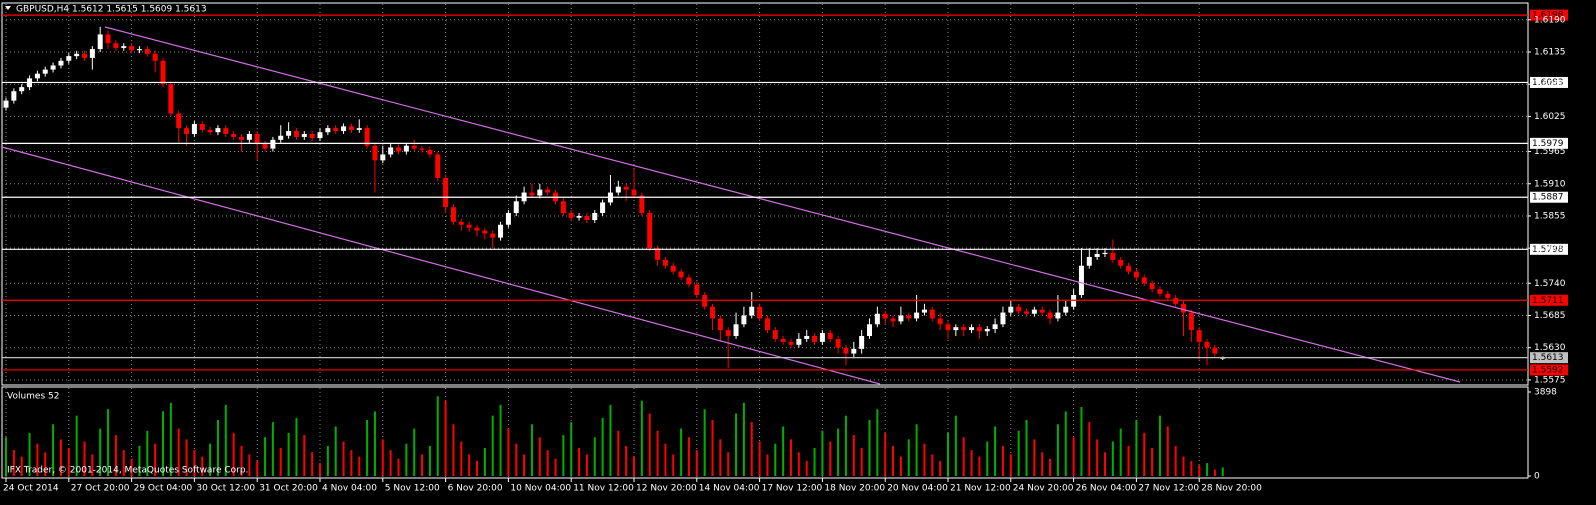  What do you see at coordinates (1550, 216) in the screenshot?
I see `y-tick-label: 1.5855` at bounding box center [1550, 216].